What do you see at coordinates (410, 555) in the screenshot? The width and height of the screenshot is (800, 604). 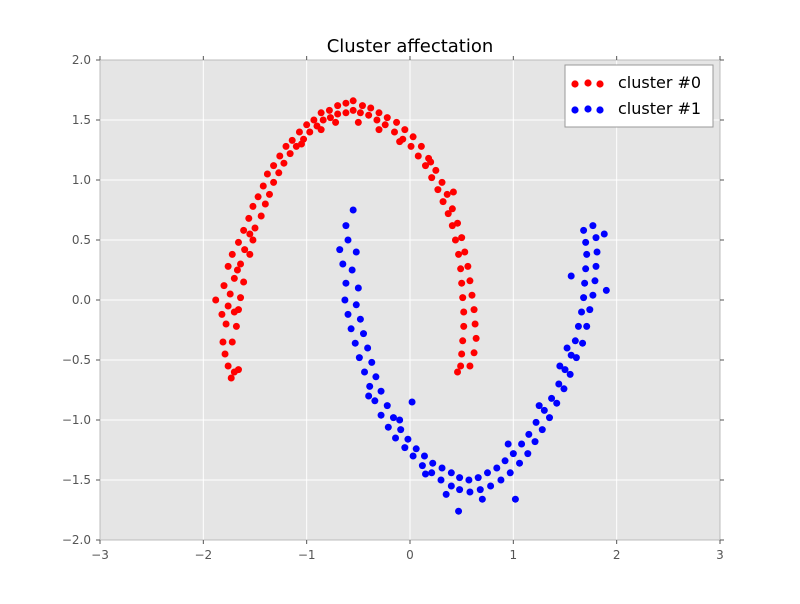 I see `x-tick-label: 0` at bounding box center [410, 555].